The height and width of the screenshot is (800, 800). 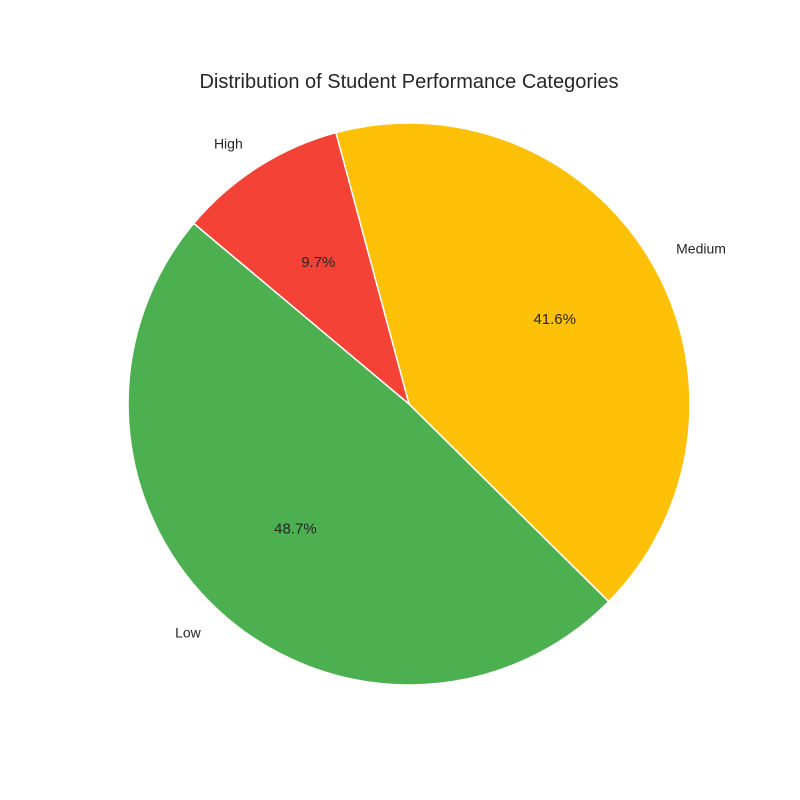 What do you see at coordinates (318, 262) in the screenshot?
I see `pie-slice-percent-high: 9.7%` at bounding box center [318, 262].